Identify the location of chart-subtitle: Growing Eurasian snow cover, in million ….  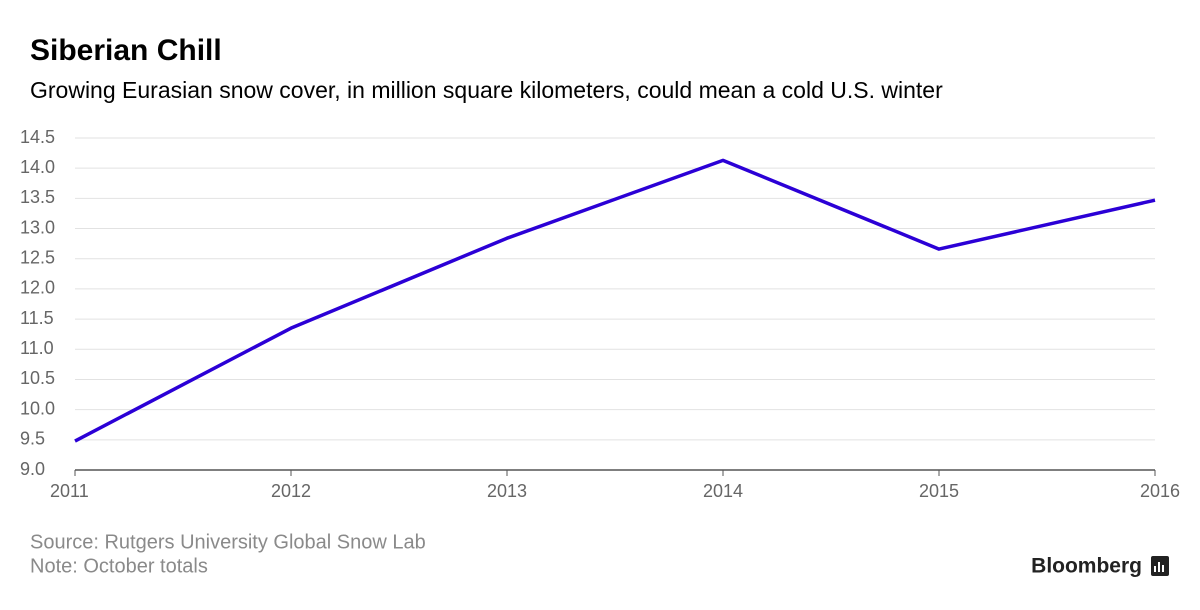
(486, 90).